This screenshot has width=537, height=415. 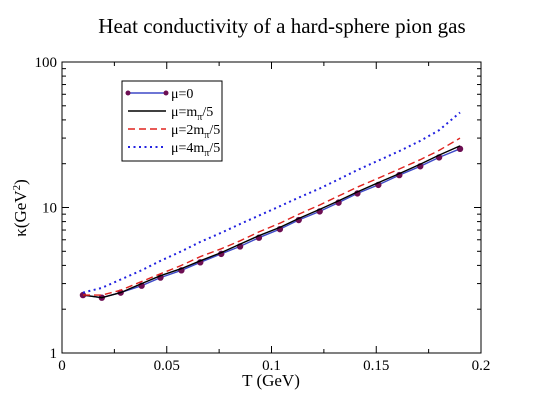 I want to click on legend-box, so click(x=172, y=121).